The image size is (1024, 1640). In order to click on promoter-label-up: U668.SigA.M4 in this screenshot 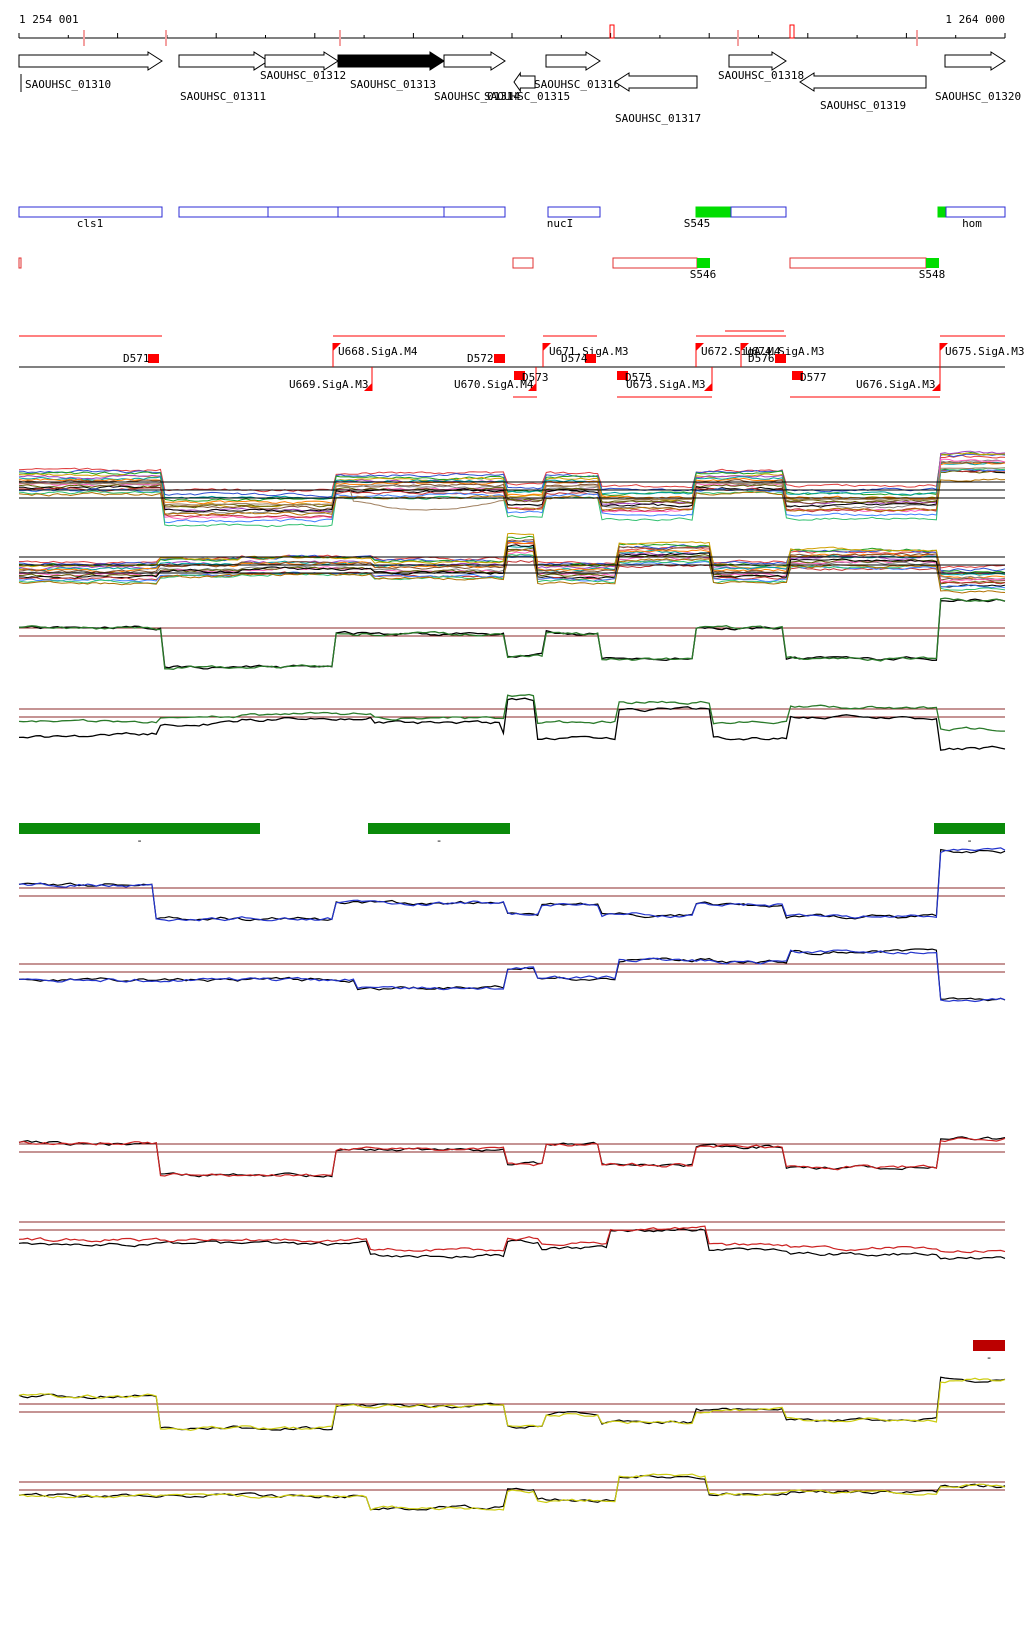, I will do `click(378, 351)`.